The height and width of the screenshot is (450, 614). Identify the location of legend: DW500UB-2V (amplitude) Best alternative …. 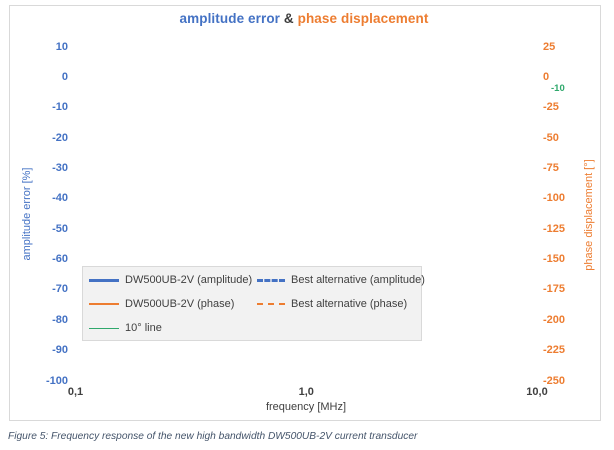
(253, 303).